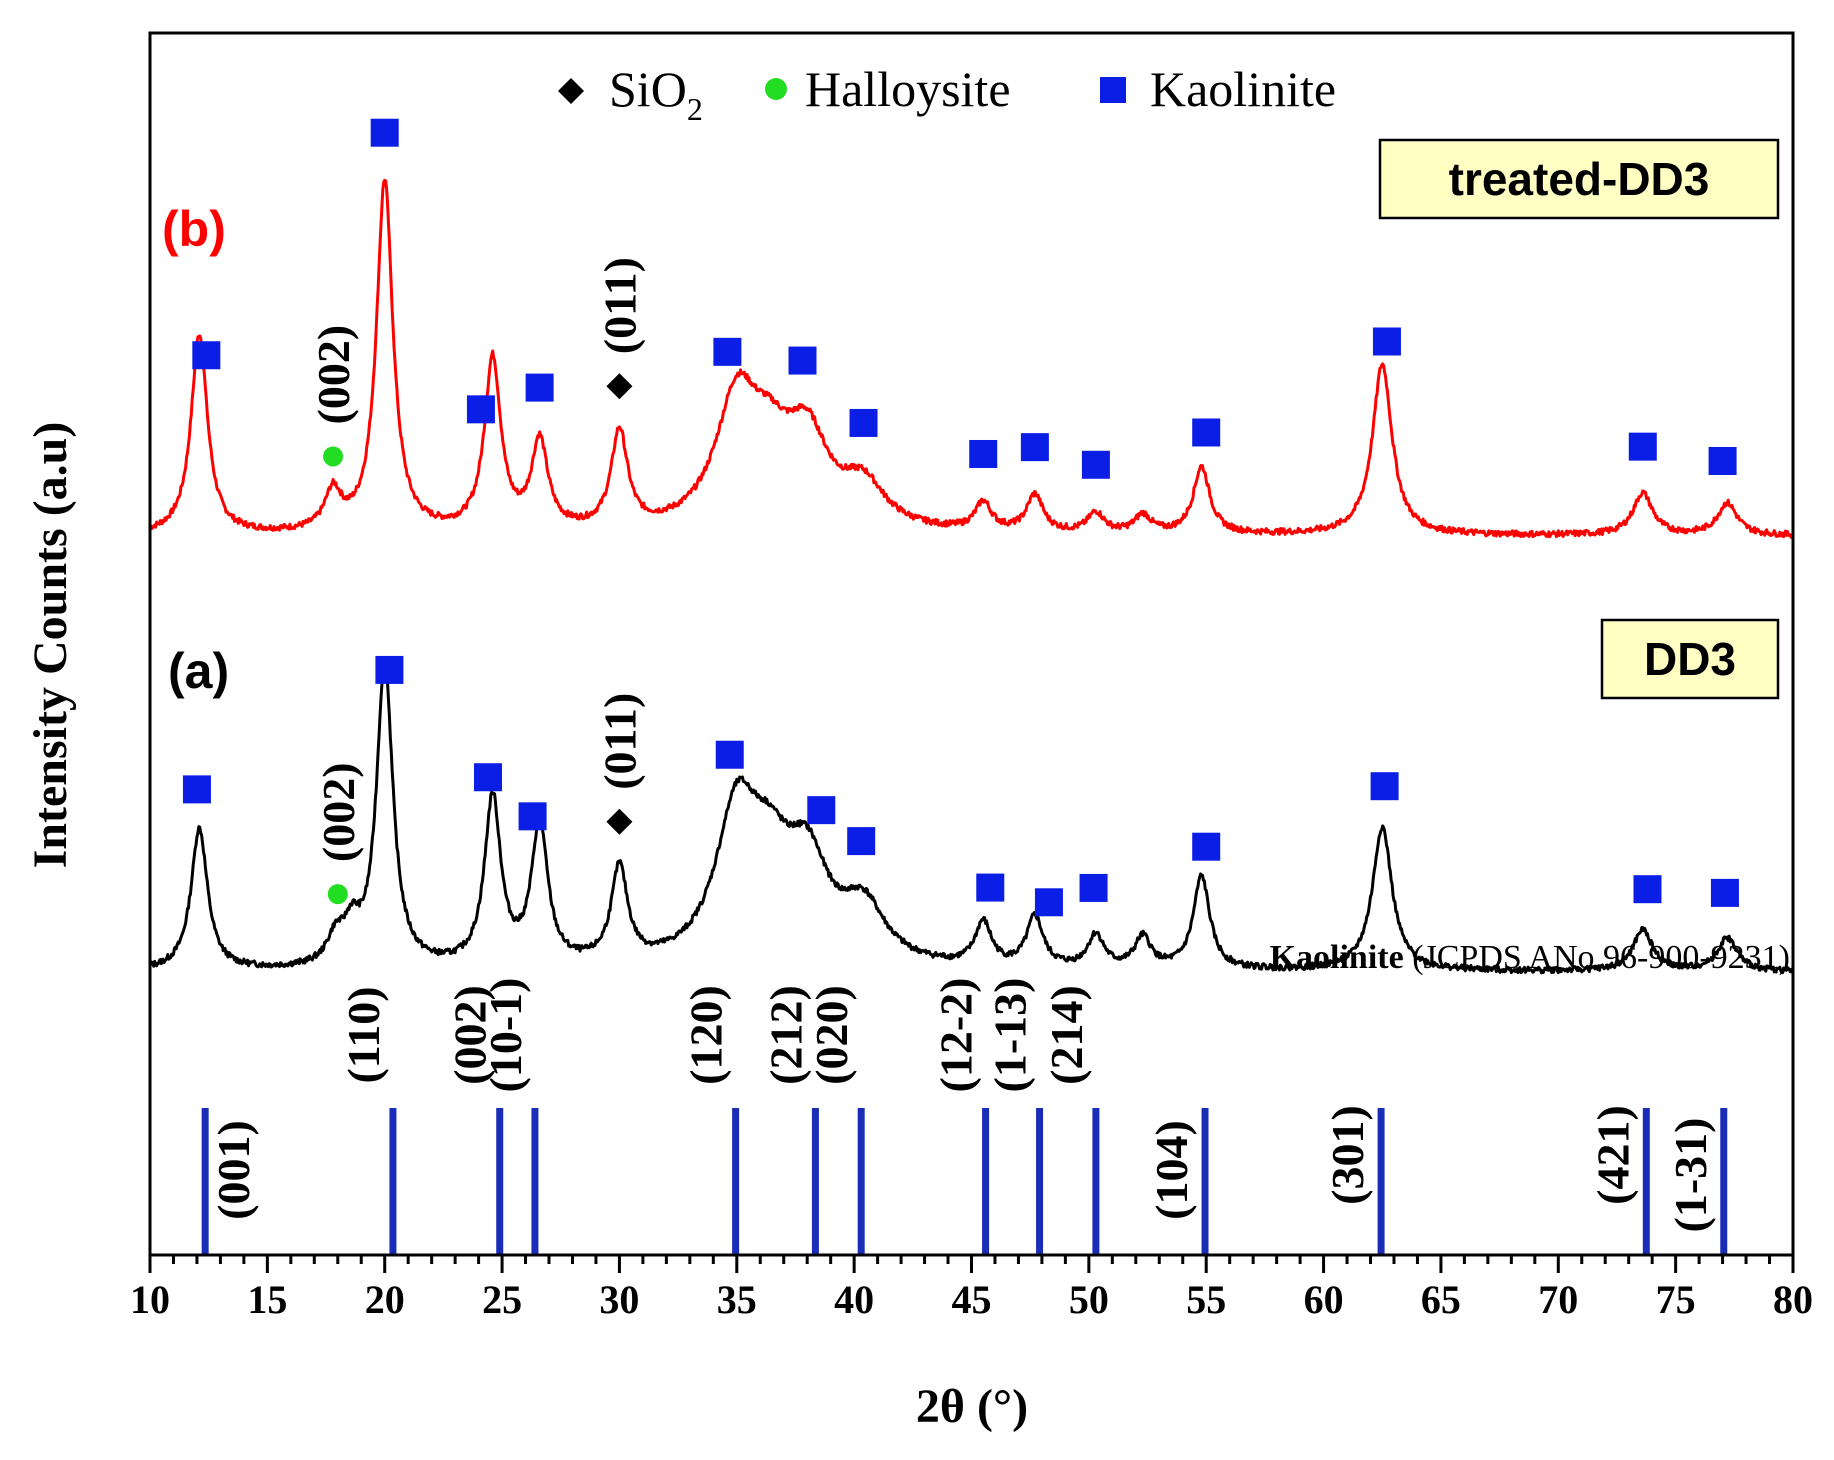 Image resolution: width=1834 pixels, height=1460 pixels. I want to click on x-tick-label: 75, so click(1676, 1299).